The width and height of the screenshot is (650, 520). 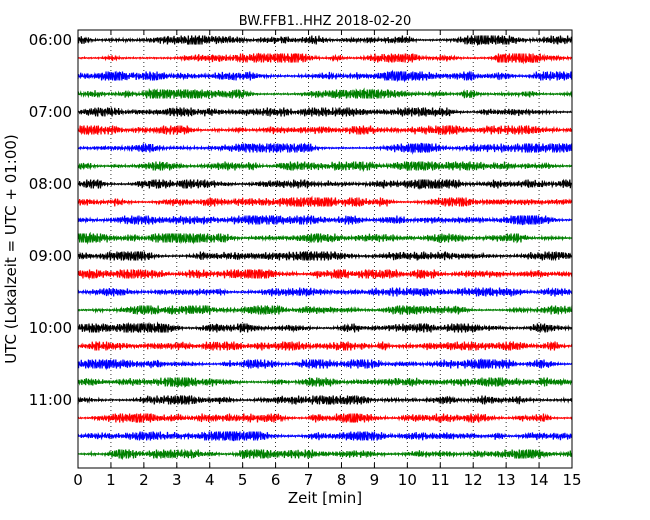 I want to click on x-tick-label: 2, so click(x=144, y=480).